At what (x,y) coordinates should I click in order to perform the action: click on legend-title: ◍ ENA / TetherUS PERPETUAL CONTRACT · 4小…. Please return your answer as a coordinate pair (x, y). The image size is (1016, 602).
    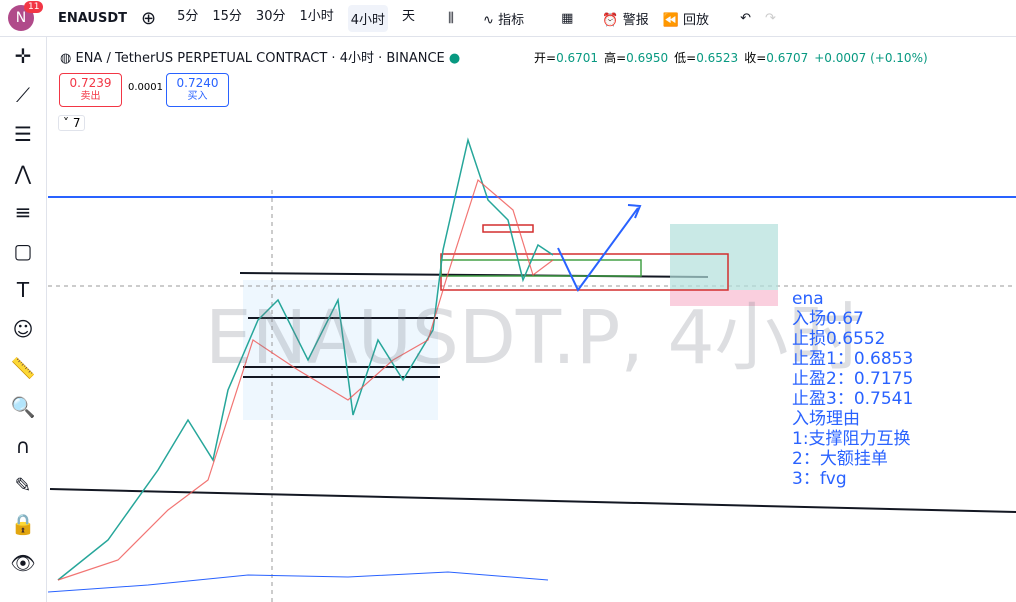
    Looking at the image, I should click on (260, 58).